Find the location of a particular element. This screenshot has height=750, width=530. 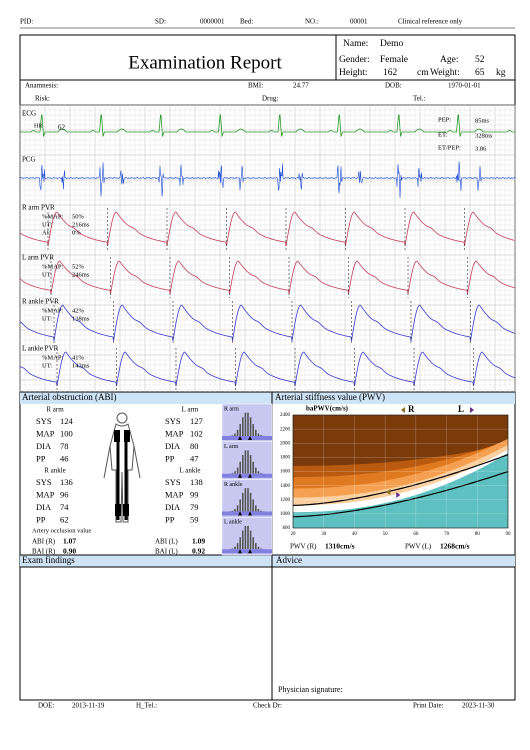

y-tick-label: 1200 is located at coordinates (285, 500).